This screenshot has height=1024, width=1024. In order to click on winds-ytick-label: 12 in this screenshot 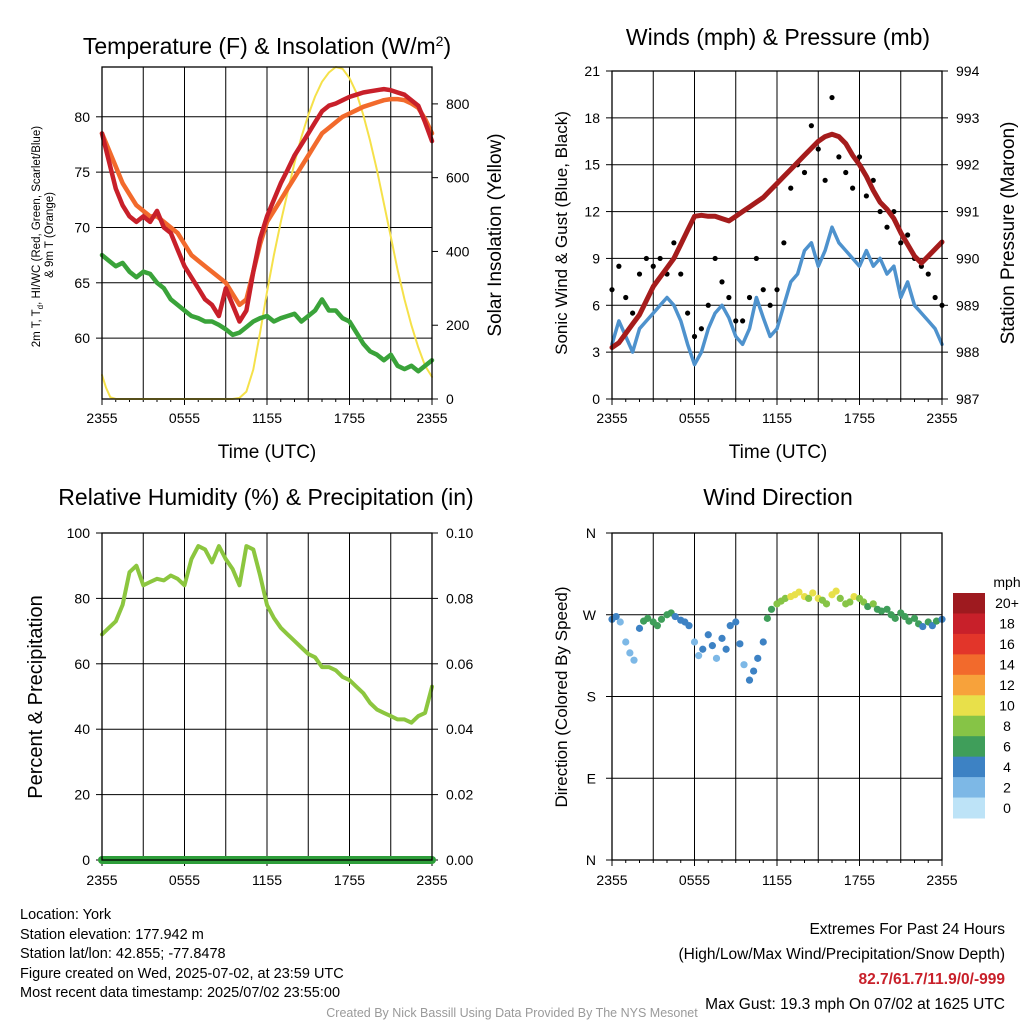, I will do `click(592, 212)`.